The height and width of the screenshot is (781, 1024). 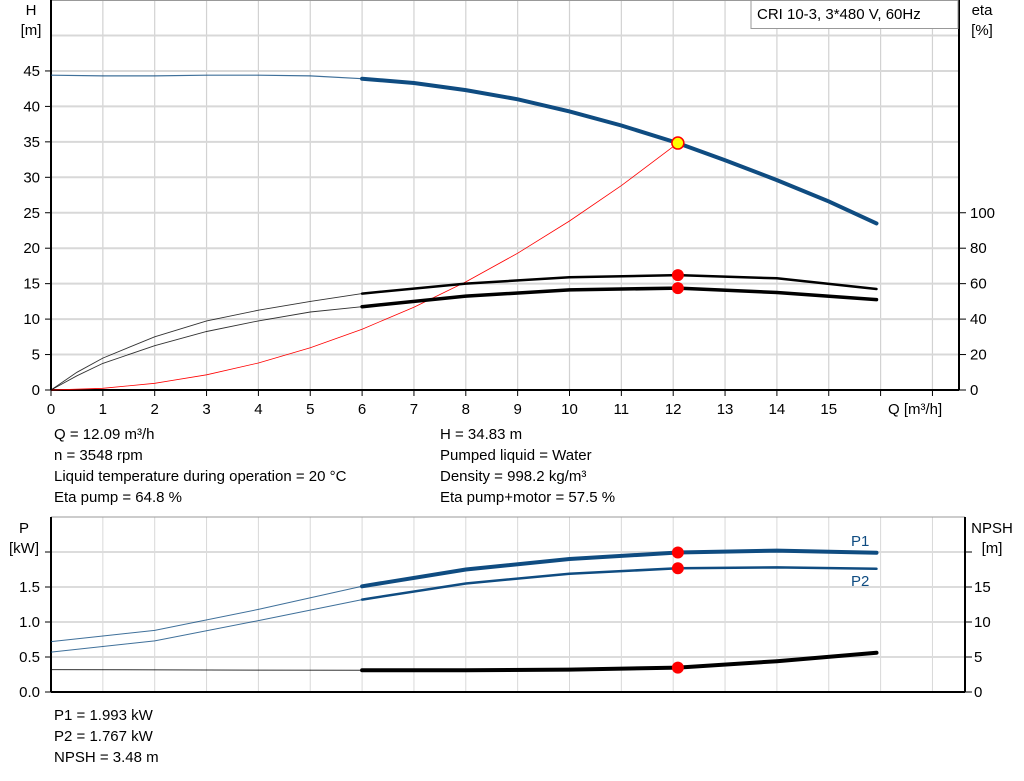 I want to click on p2-marker, so click(x=677, y=568).